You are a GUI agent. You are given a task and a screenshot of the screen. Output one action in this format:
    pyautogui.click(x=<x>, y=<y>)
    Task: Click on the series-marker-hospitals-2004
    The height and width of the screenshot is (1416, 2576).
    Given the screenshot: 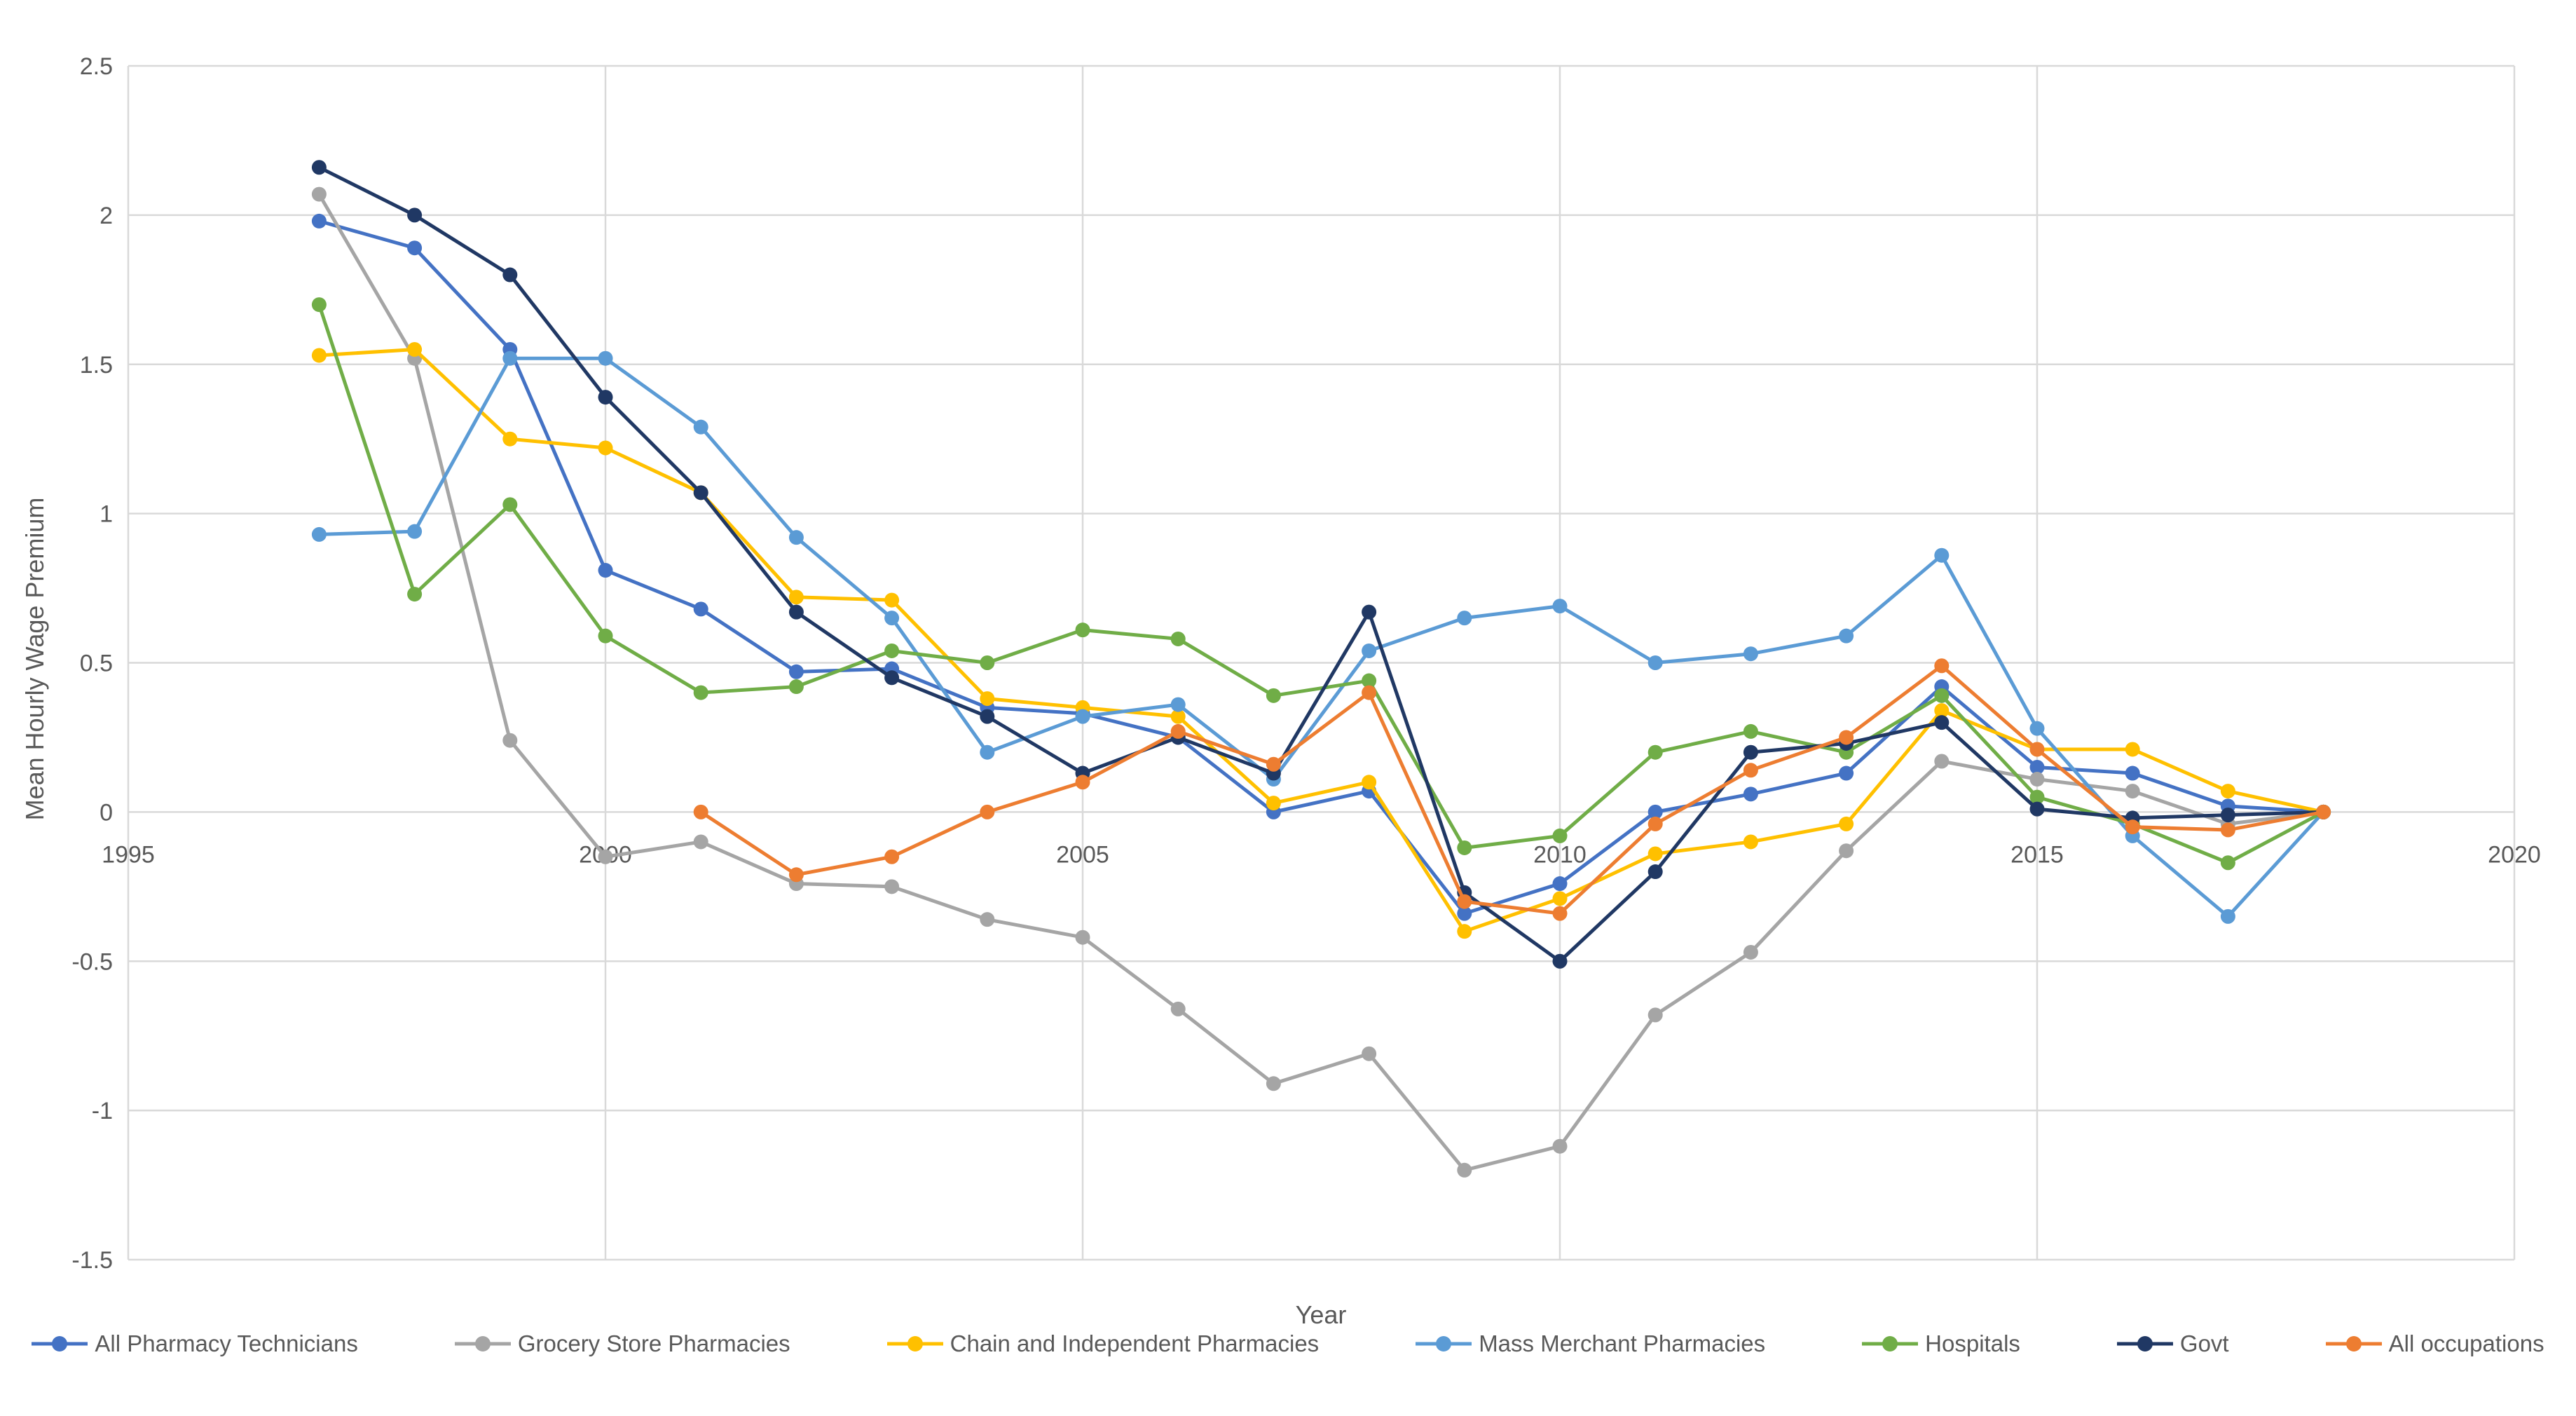 What is the action you would take?
    pyautogui.click(x=988, y=662)
    